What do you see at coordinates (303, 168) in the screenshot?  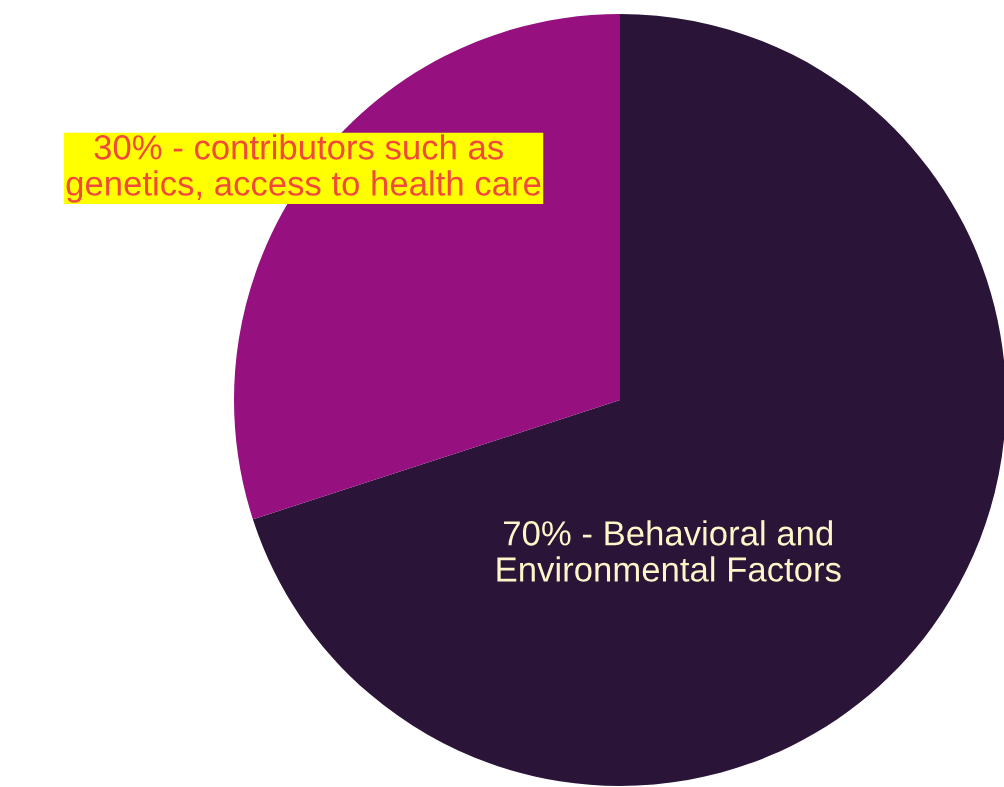 I see `slice-label: 30% - contributors such as genetics, access to health care` at bounding box center [303, 168].